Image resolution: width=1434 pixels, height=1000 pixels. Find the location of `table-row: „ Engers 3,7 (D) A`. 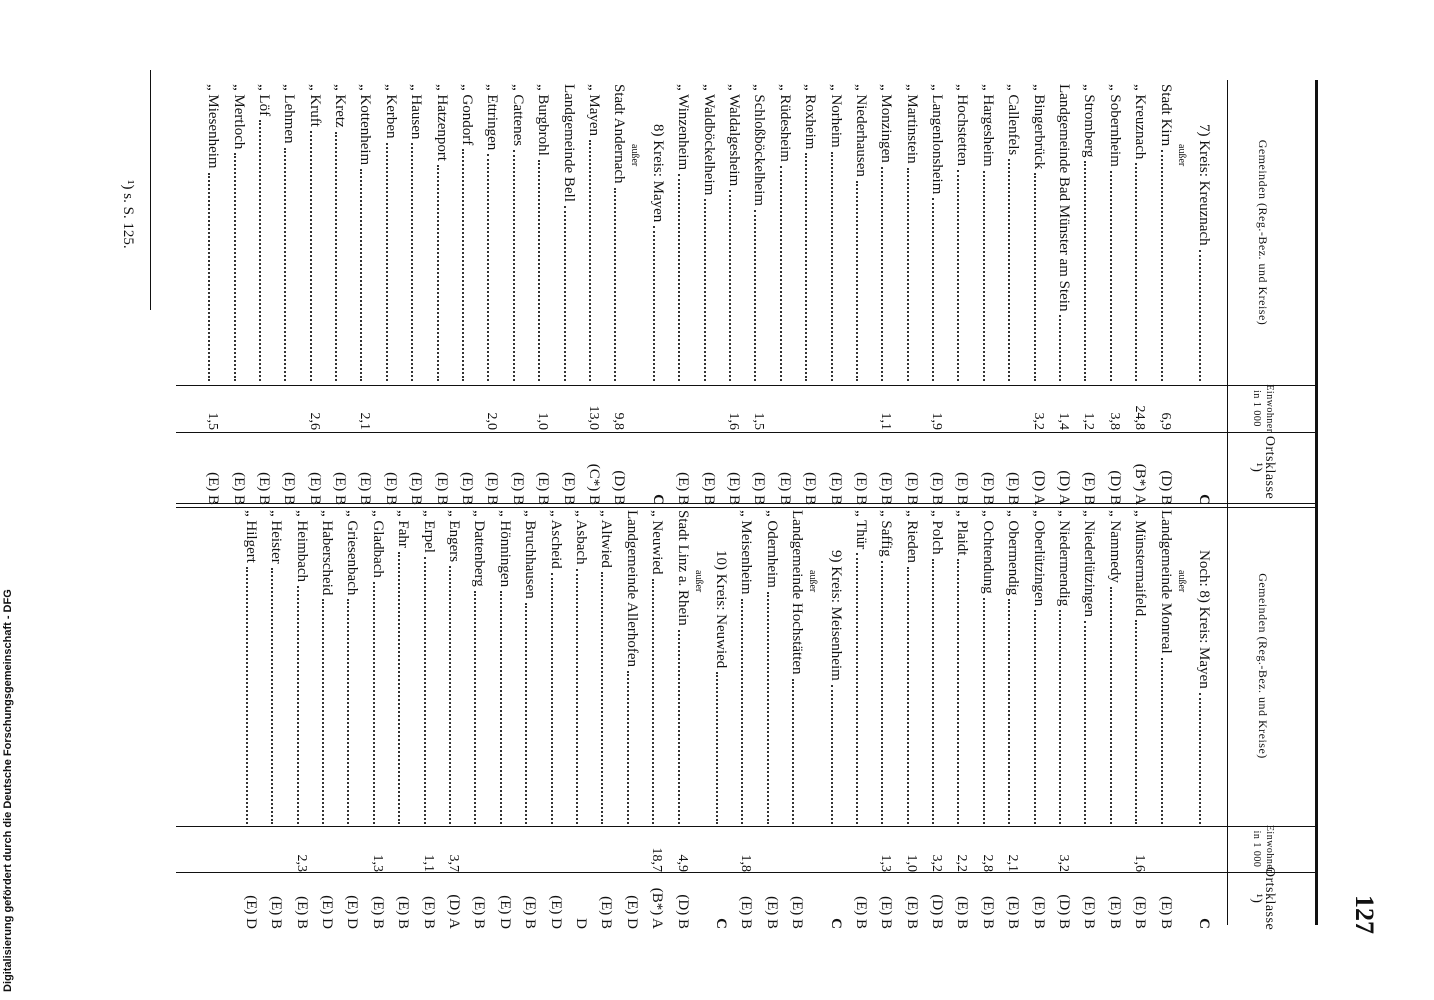

table-row: „ Engers 3,7 (D) A is located at coordinates (450, 723).